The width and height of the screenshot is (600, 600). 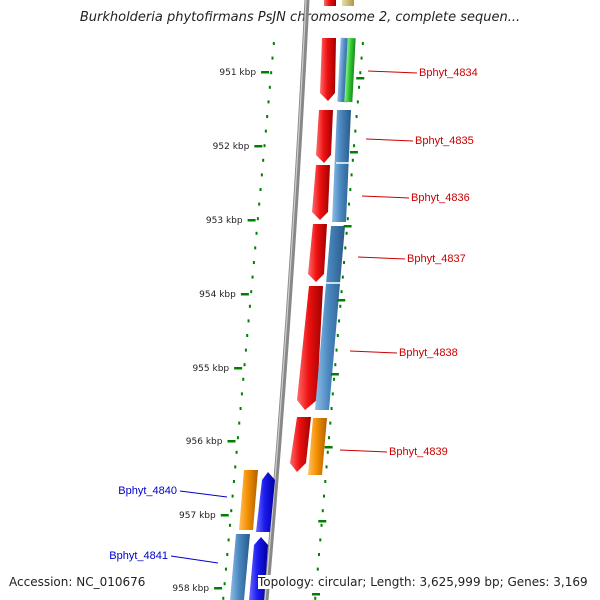 I want to click on gene-label-right: Bphyt_4838, so click(x=428, y=353).